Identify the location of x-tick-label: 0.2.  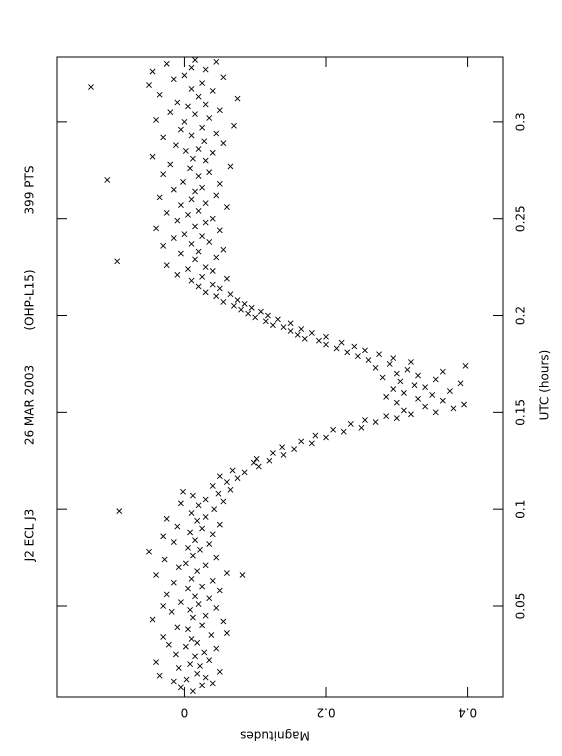
(521, 315).